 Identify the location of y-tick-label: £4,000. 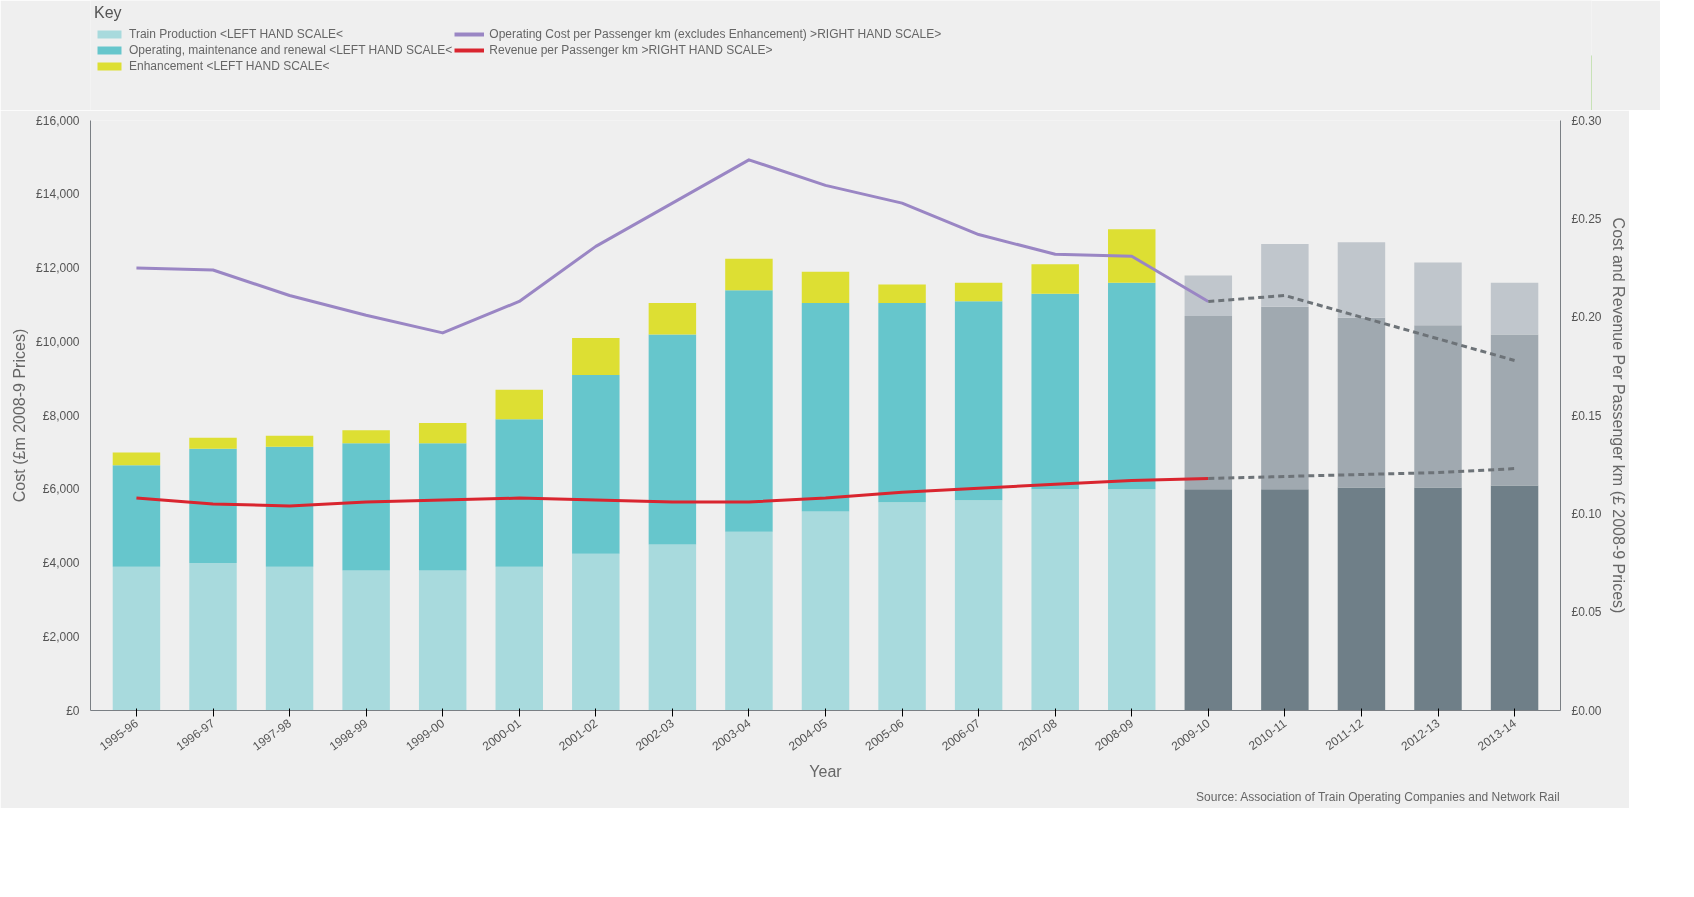
(61, 563).